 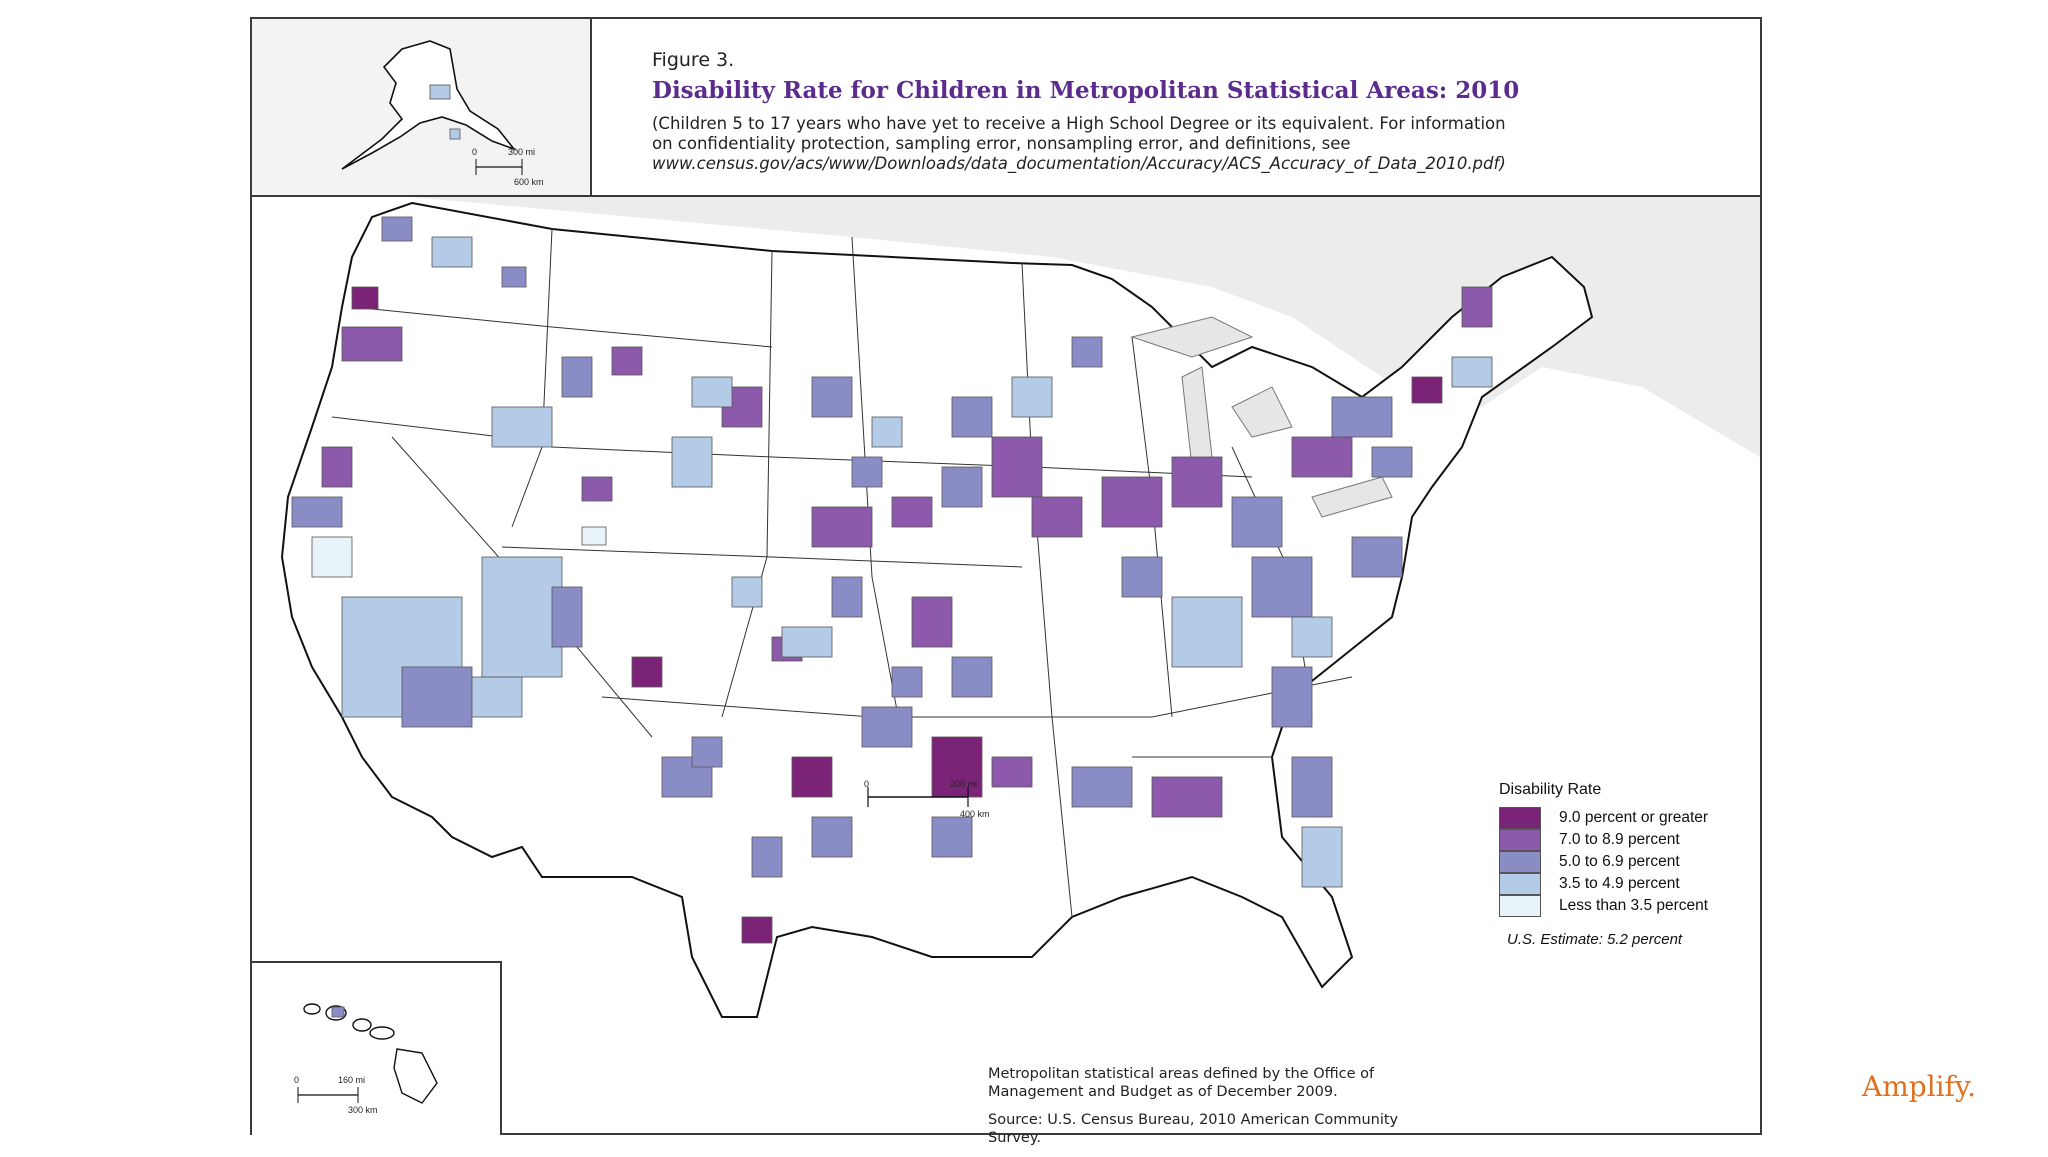 What do you see at coordinates (499, 167) in the screenshot?
I see `alaska-scale-bar` at bounding box center [499, 167].